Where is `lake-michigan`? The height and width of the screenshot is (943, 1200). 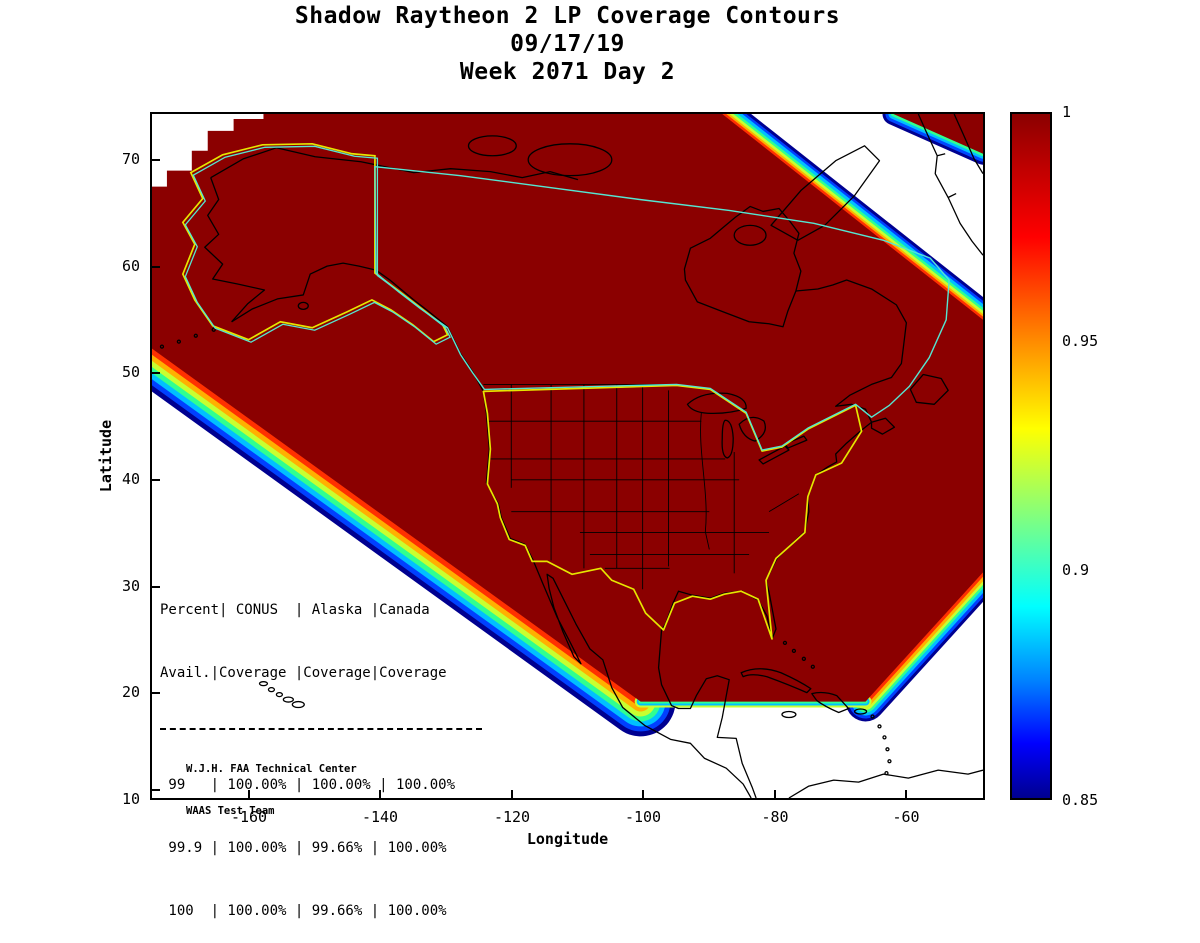
lake-michigan is located at coordinates (727, 439).